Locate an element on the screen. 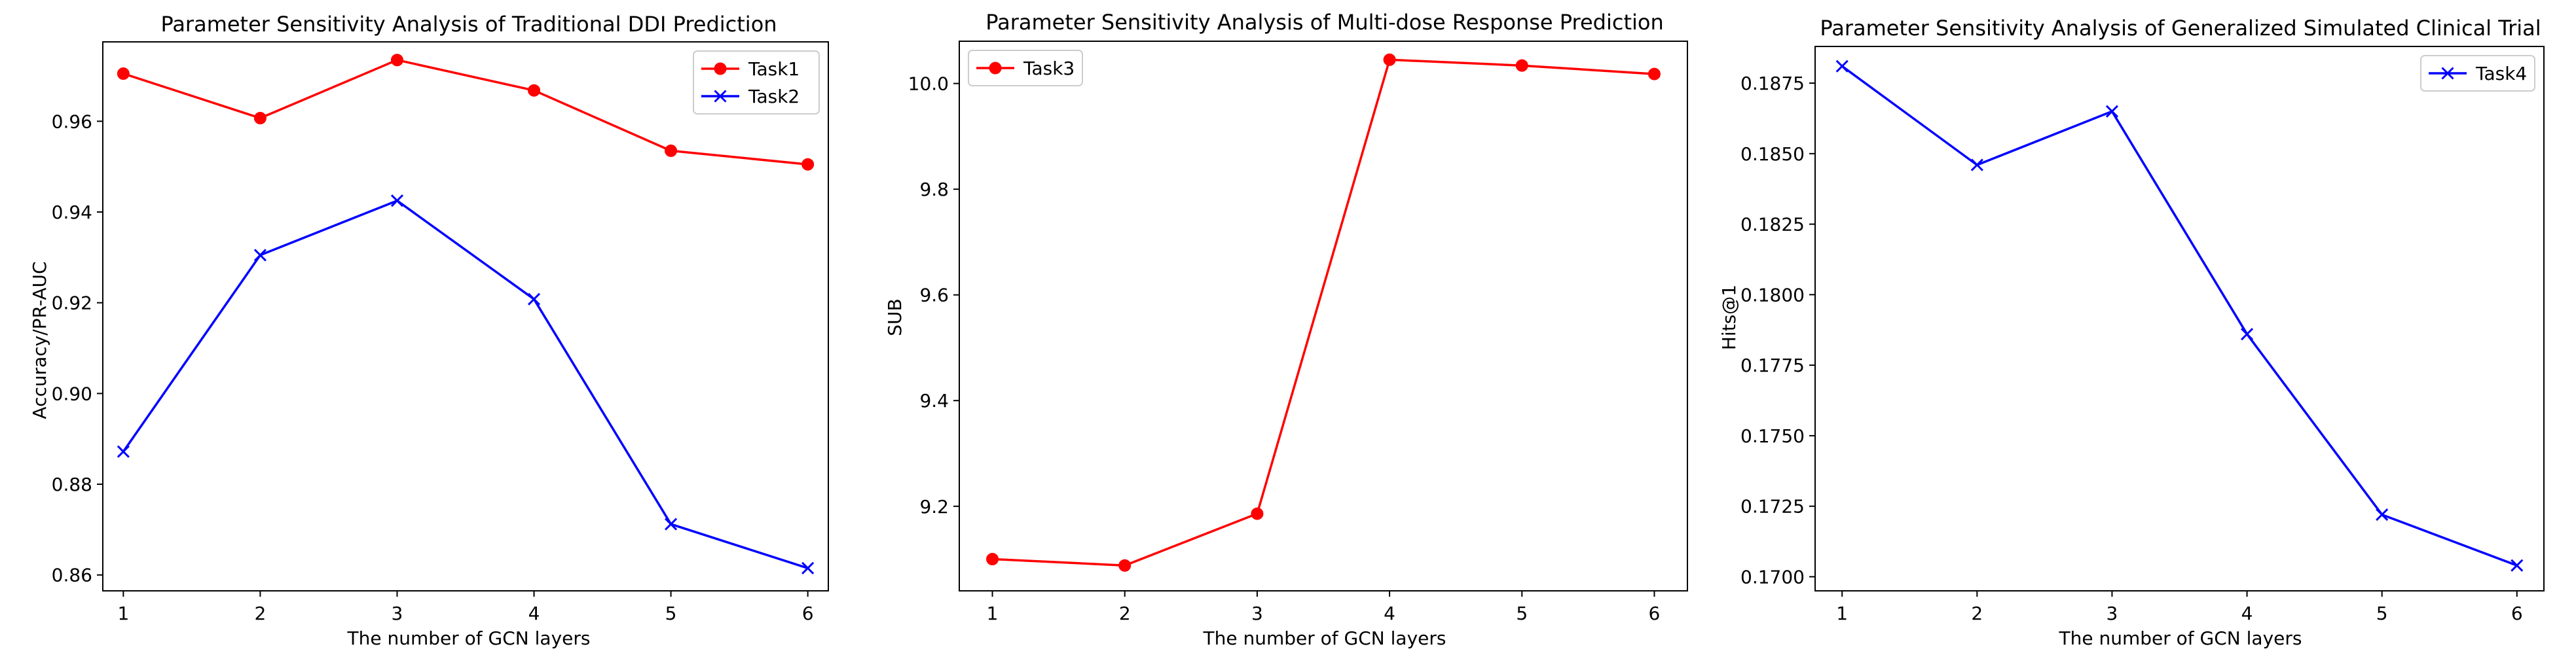 The image size is (2576, 653). y-axis-label: Hits@1 is located at coordinates (1729, 318).